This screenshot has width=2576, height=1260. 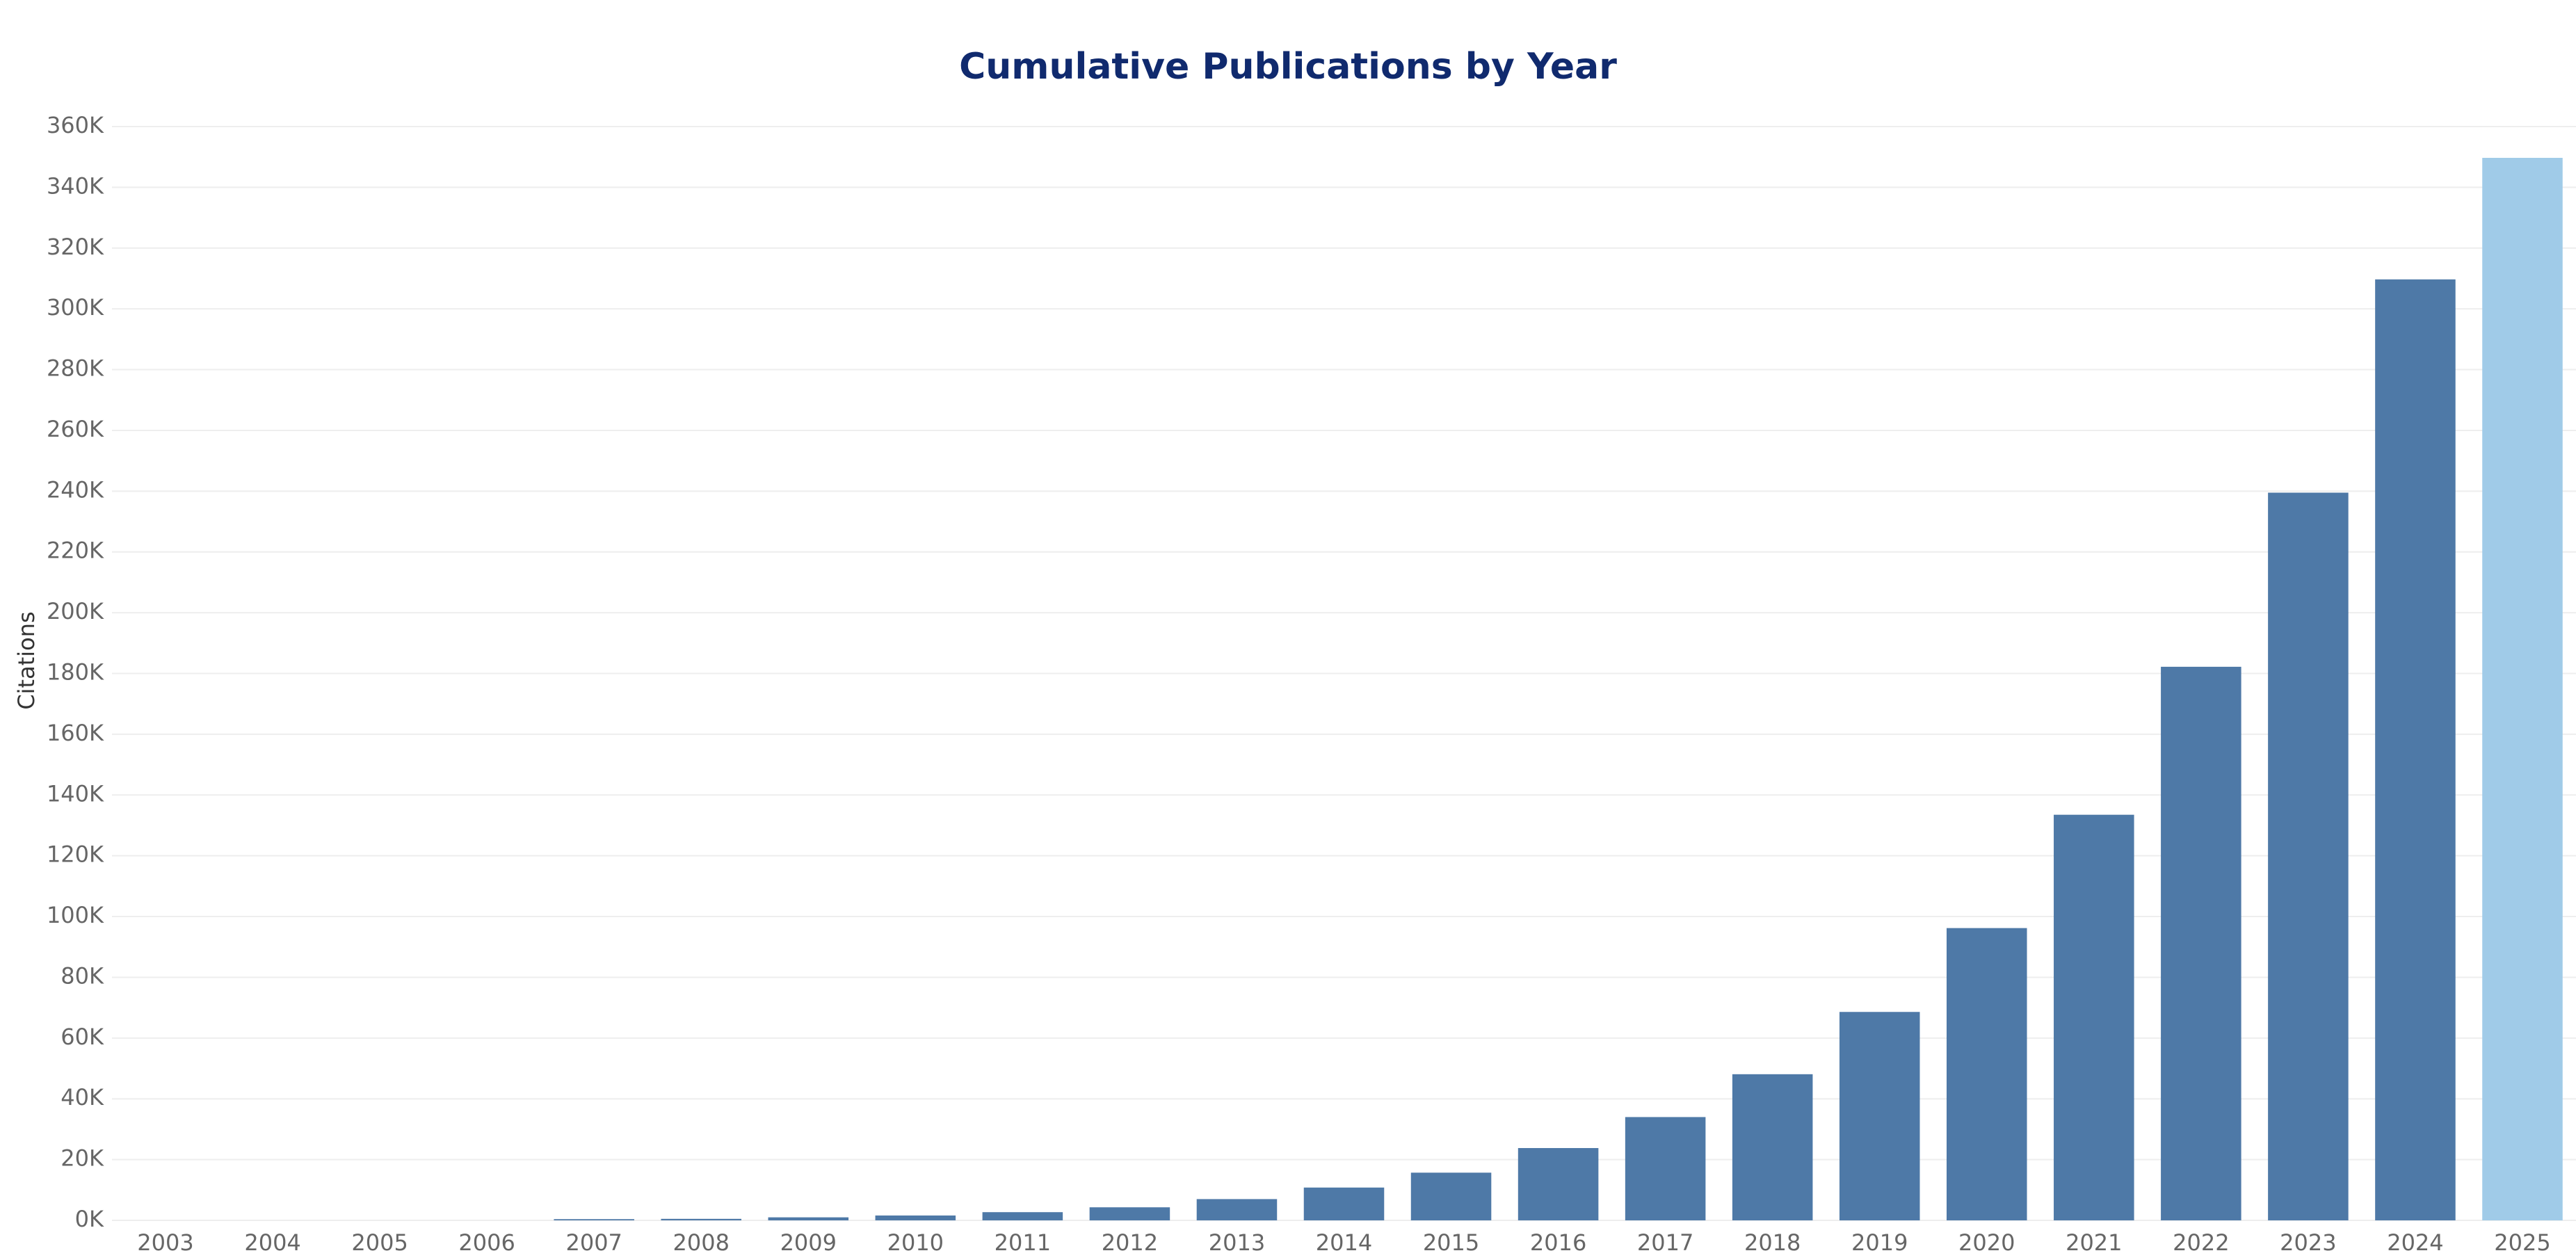 What do you see at coordinates (1237, 1242) in the screenshot?
I see `x-tick-label: 2013` at bounding box center [1237, 1242].